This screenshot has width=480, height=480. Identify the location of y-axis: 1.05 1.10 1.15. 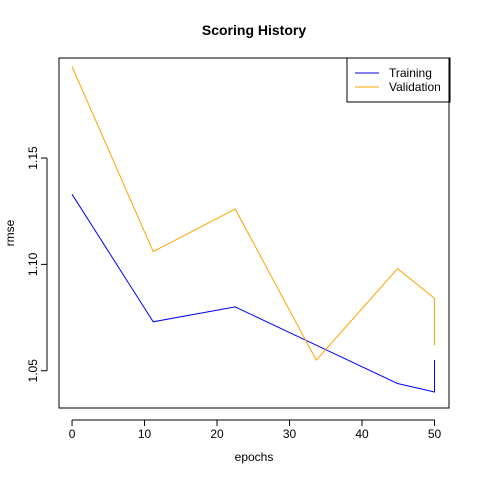
(37, 264).